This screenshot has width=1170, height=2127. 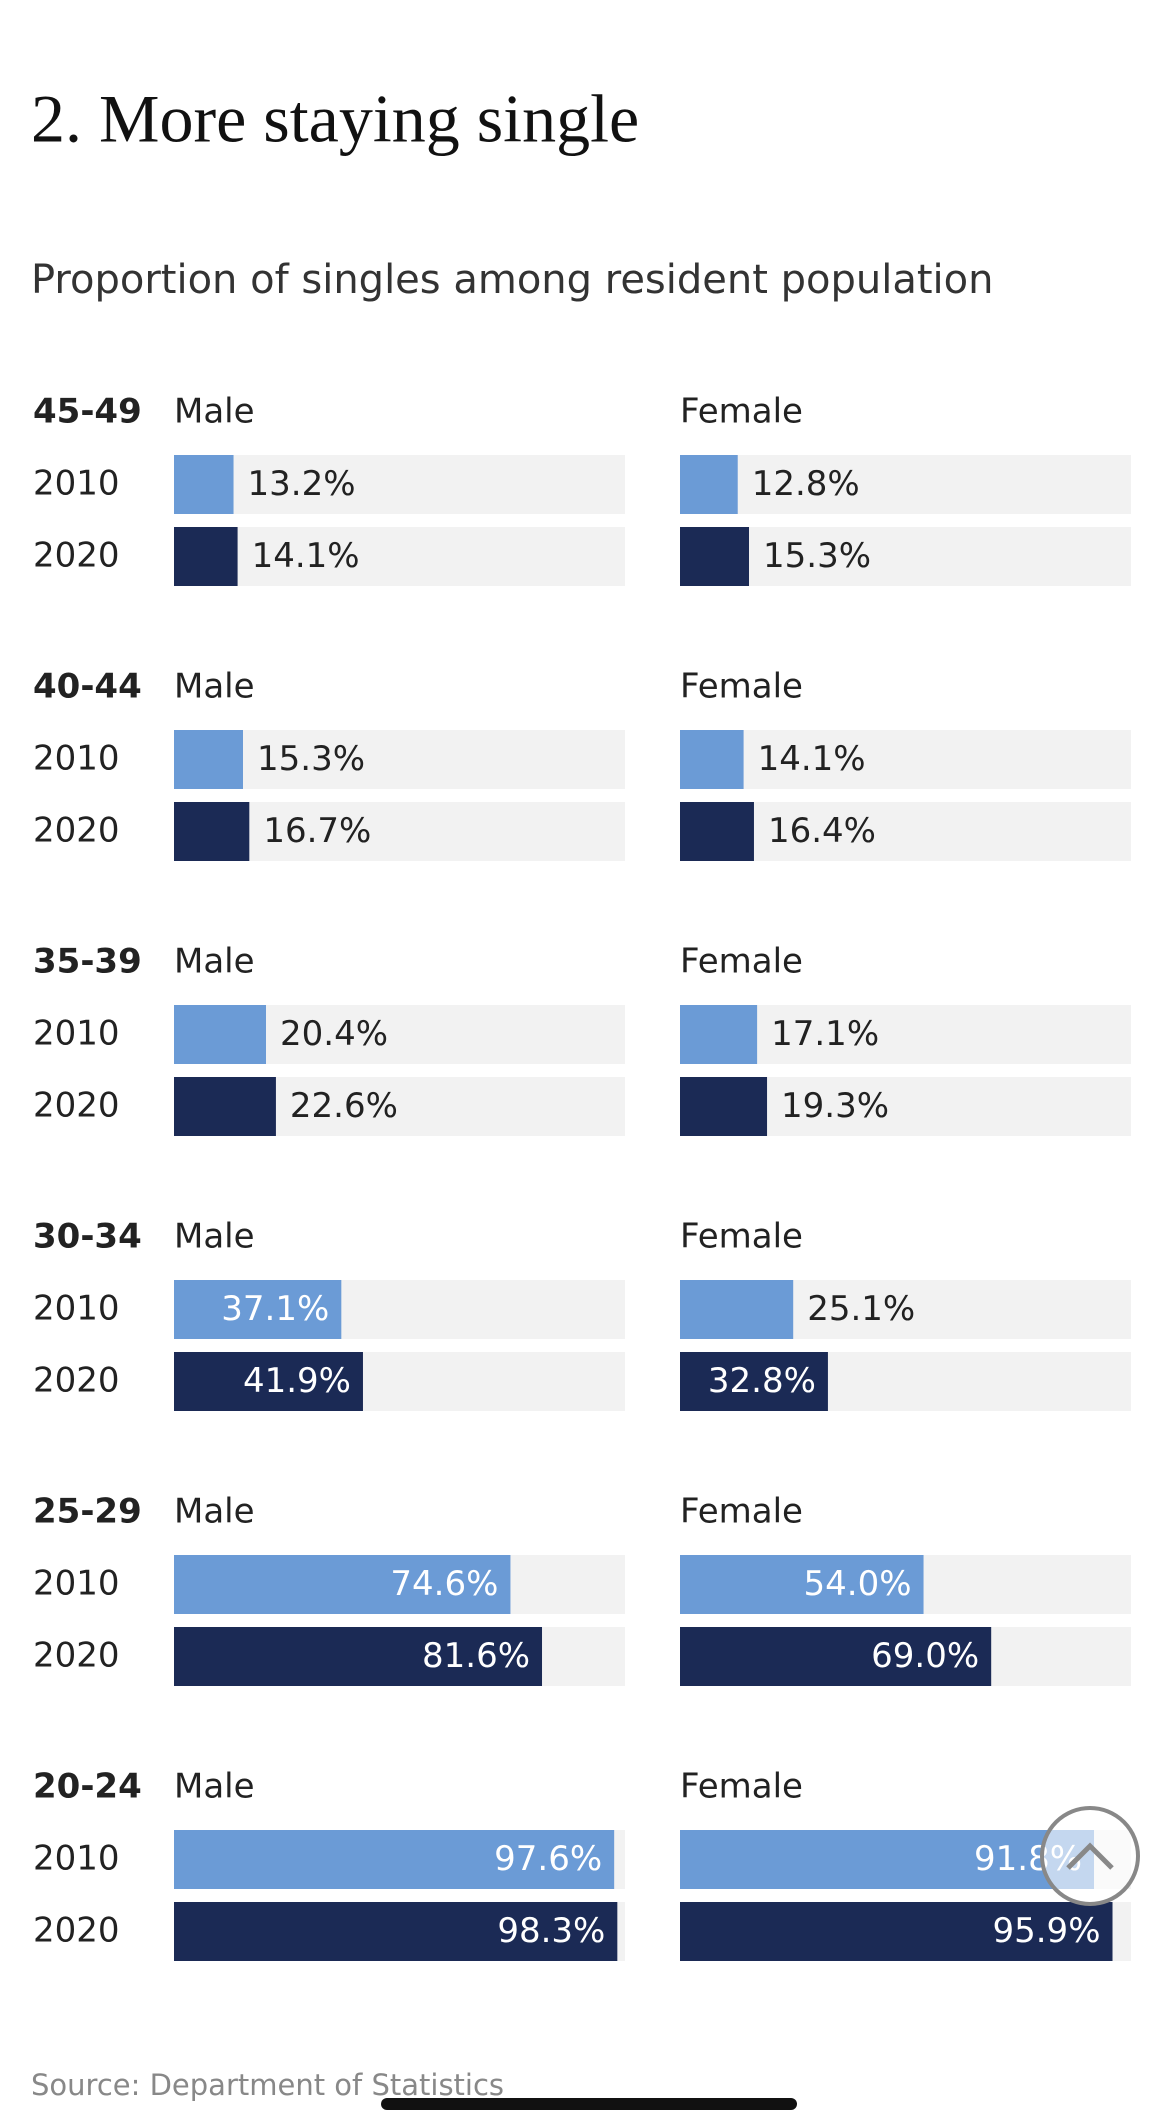 I want to click on scroll-top-arrow, so click(x=1090, y=1856).